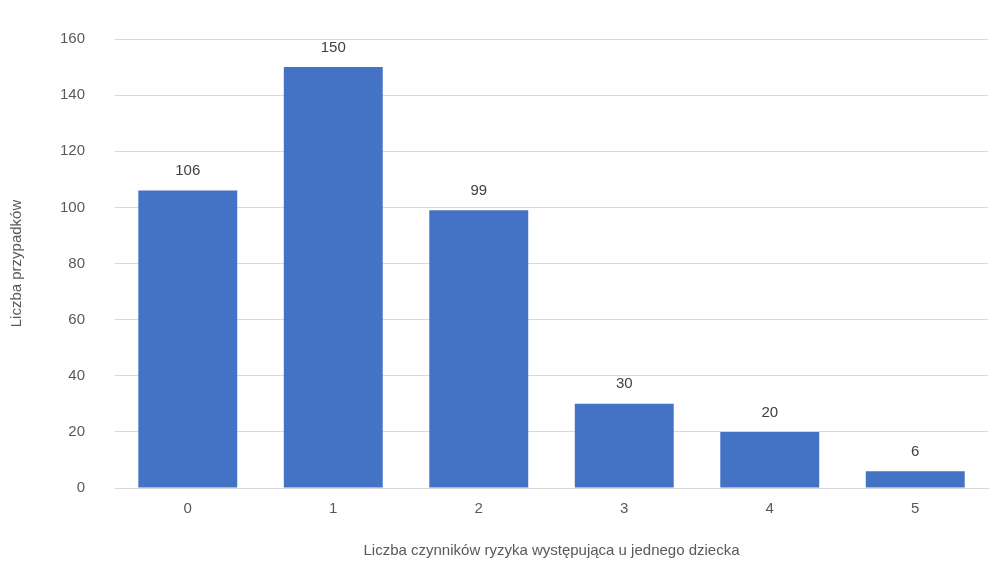 This screenshot has width=1002, height=568. I want to click on data-label: 6, so click(915, 450).